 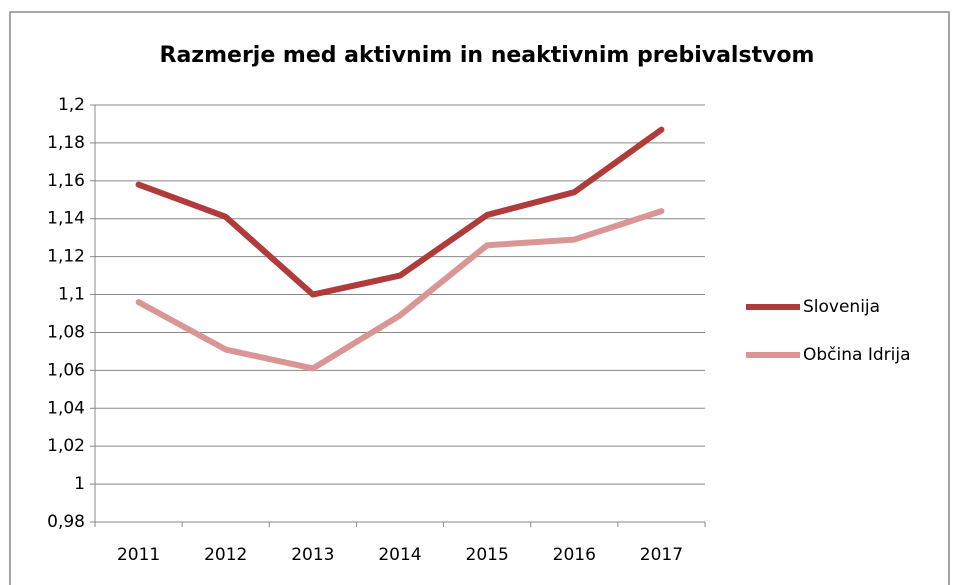 I want to click on x-tick-label: 2014, so click(x=399, y=555).